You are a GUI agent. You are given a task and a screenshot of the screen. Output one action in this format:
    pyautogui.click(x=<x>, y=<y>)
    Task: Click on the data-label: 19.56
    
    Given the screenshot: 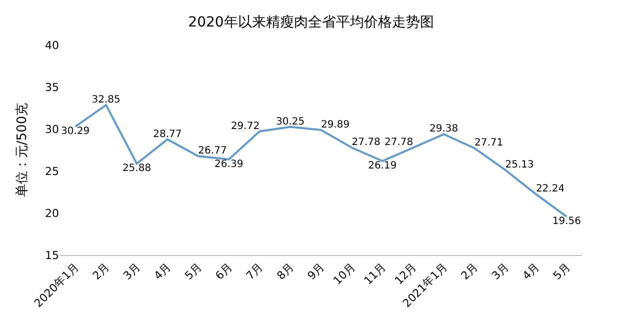 What is the action you would take?
    pyautogui.click(x=566, y=222)
    